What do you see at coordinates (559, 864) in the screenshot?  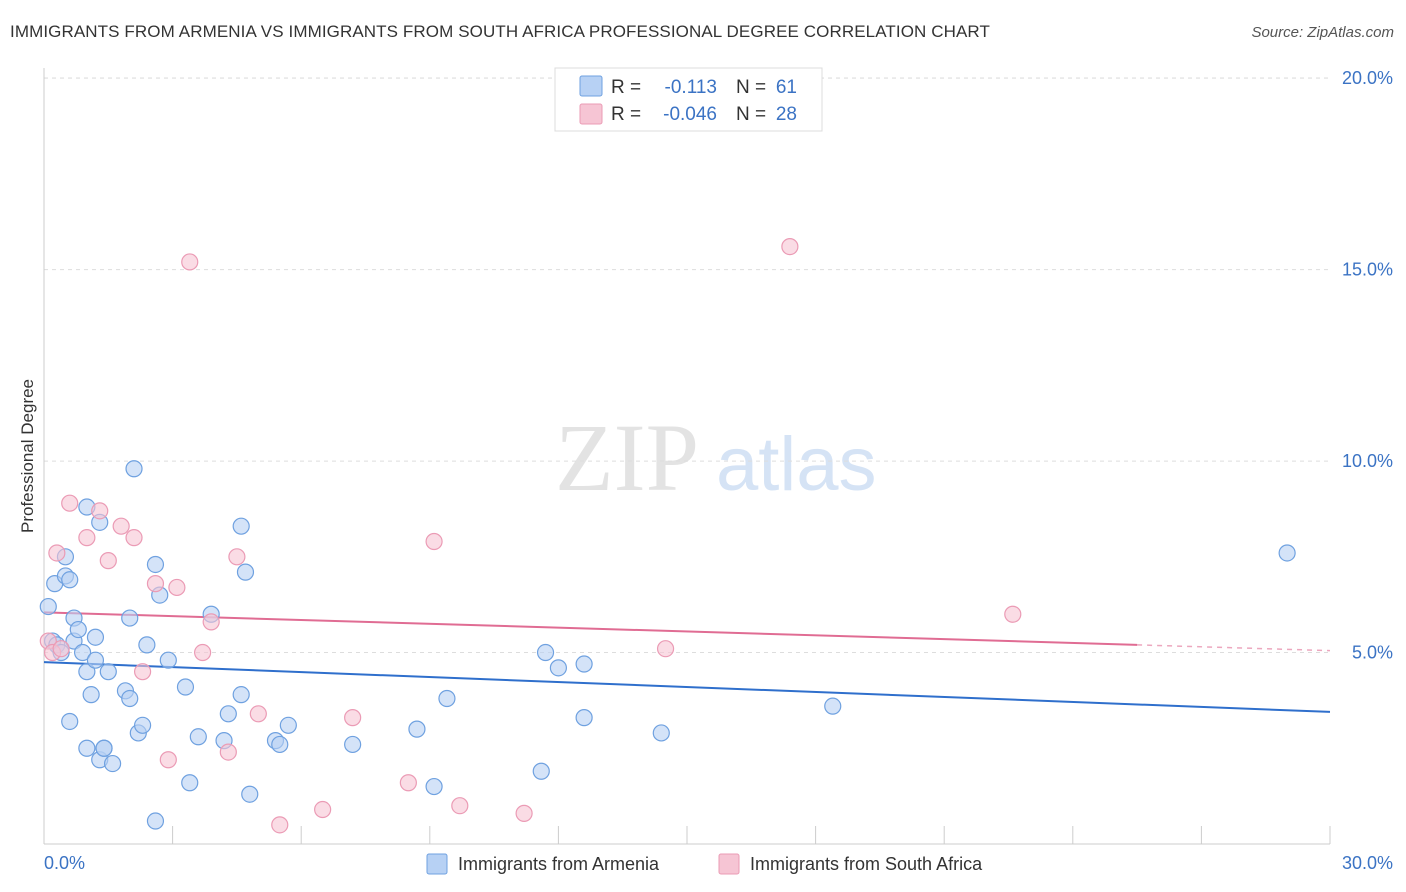 I see `bottom-legend-label-armenia: Immigrants from Armenia` at bounding box center [559, 864].